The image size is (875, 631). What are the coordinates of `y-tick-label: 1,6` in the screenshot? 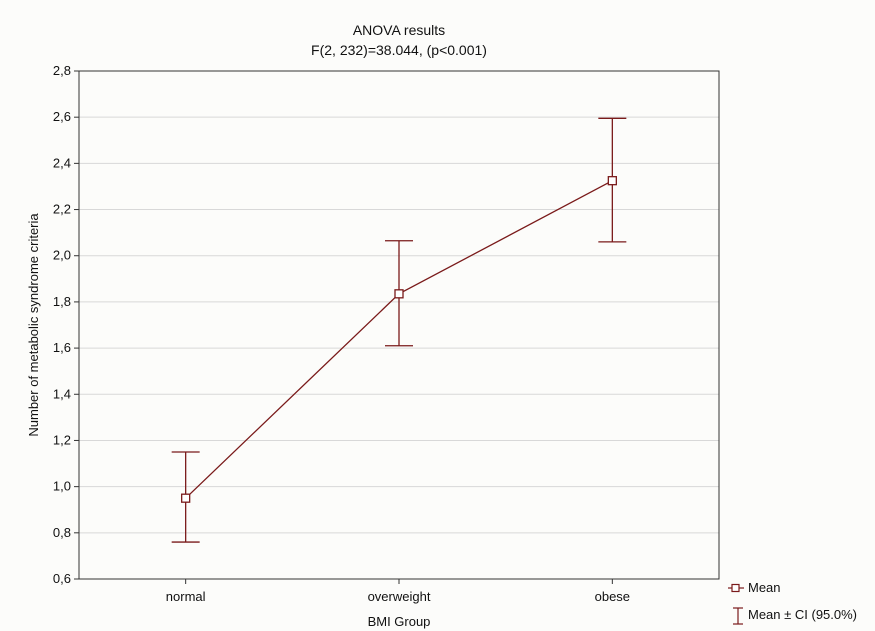 It's located at (62, 347).